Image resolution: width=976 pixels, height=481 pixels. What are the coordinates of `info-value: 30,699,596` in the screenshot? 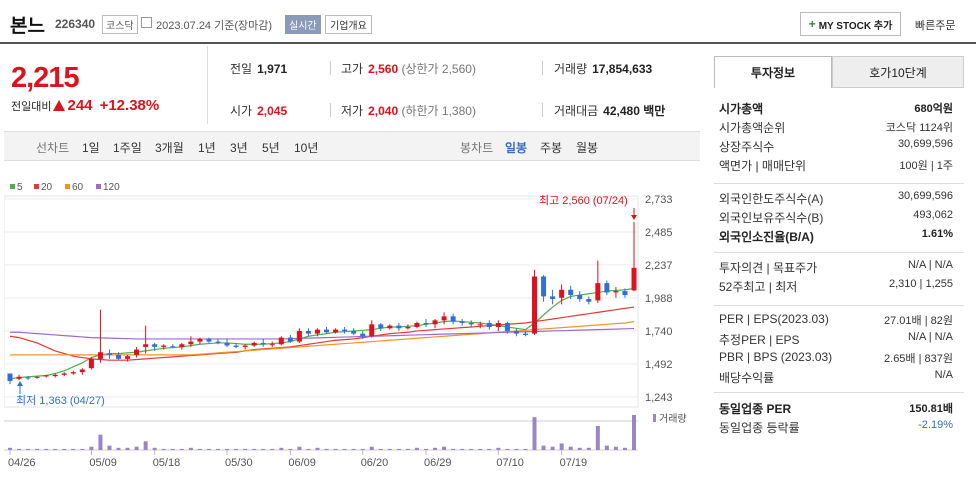 It's located at (925, 144).